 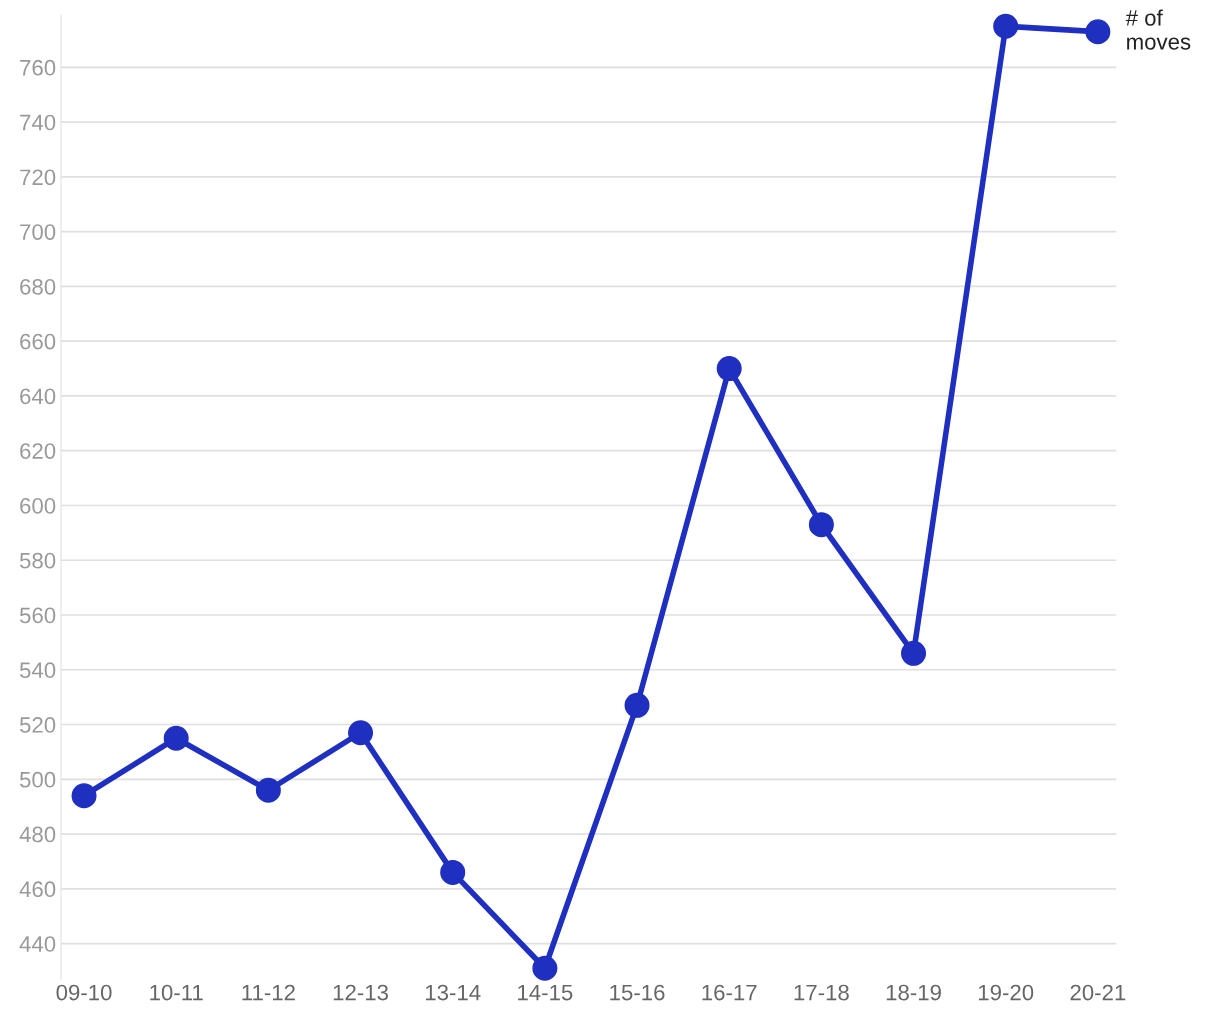 I want to click on y-tick-label: 700, so click(x=38, y=232).